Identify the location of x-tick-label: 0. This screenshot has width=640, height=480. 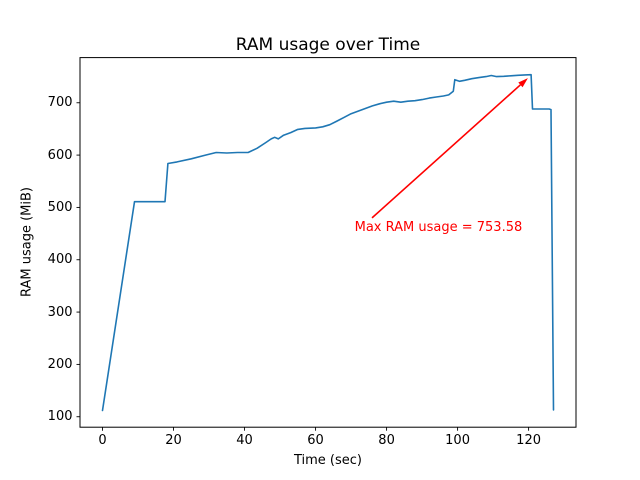
(102, 441).